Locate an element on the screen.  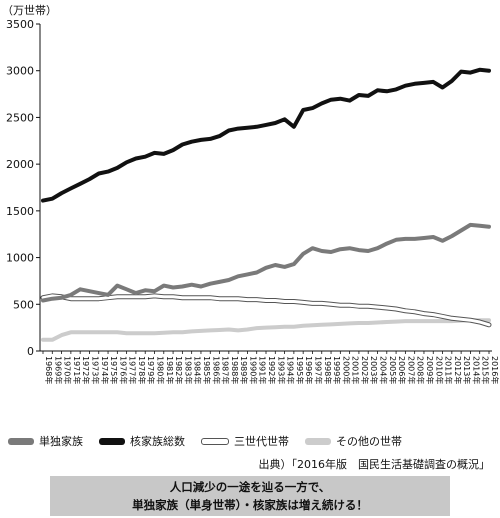
legend-label-nuclear: 核家族総数 is located at coordinates (157, 441).